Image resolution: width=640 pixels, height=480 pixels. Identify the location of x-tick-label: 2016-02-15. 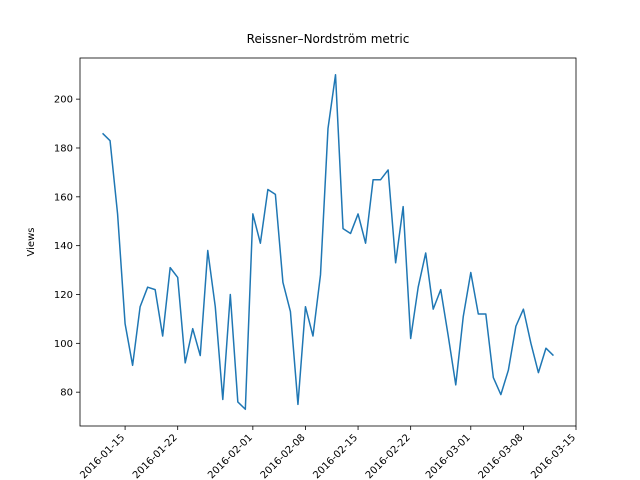
(335, 456).